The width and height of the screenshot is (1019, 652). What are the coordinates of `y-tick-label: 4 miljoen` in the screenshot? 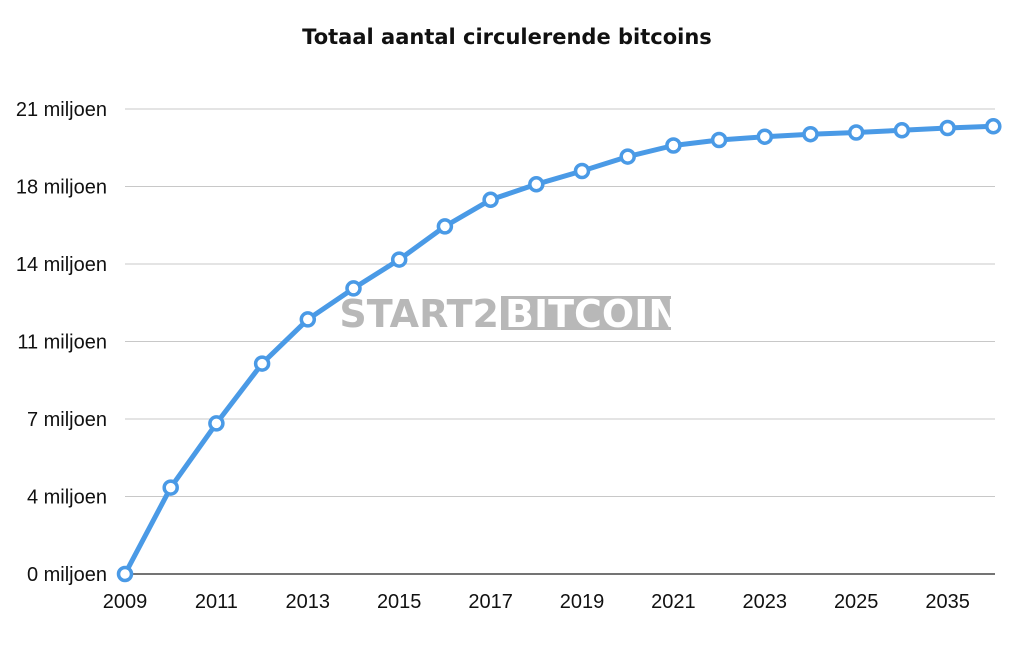 It's located at (67, 498).